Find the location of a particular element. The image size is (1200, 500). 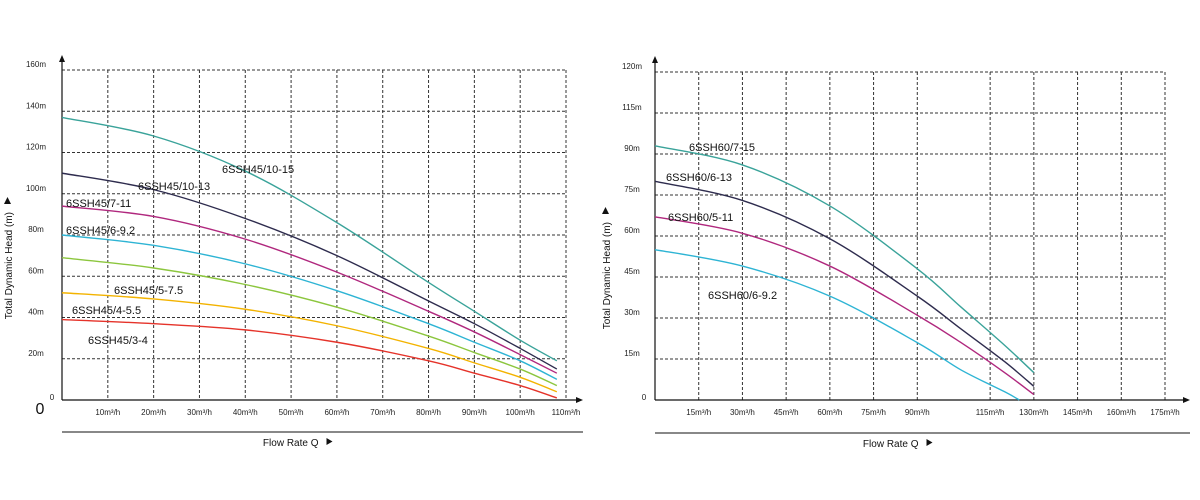

x-tick-label: 175m³/h is located at coordinates (1164, 412).